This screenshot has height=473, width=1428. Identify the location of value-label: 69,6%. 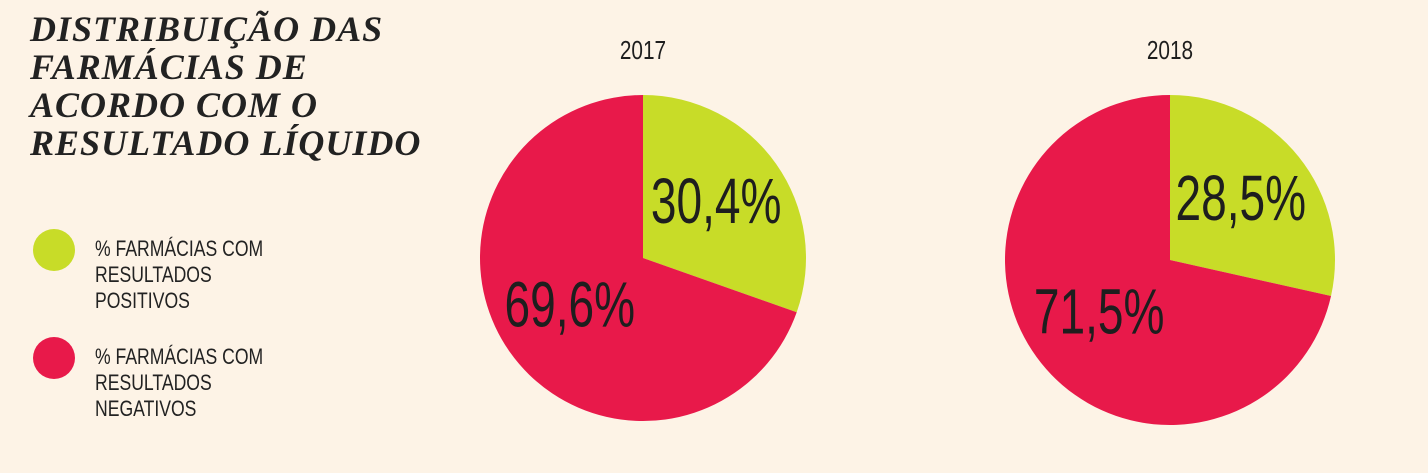
(570, 304).